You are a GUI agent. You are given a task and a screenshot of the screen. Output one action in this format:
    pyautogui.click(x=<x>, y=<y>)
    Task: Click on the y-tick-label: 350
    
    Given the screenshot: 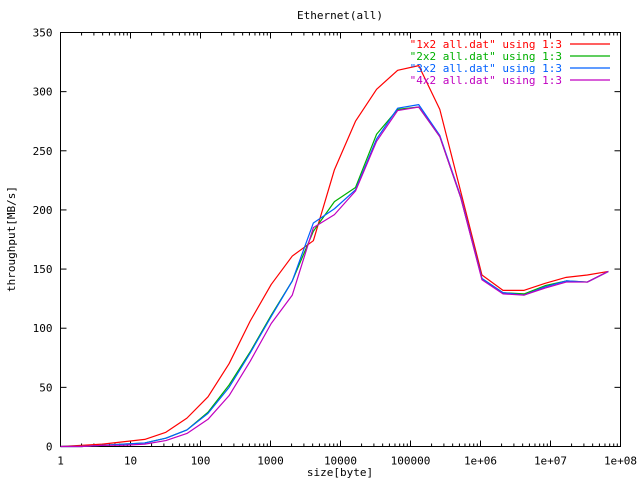 What is the action you would take?
    pyautogui.click(x=43, y=33)
    